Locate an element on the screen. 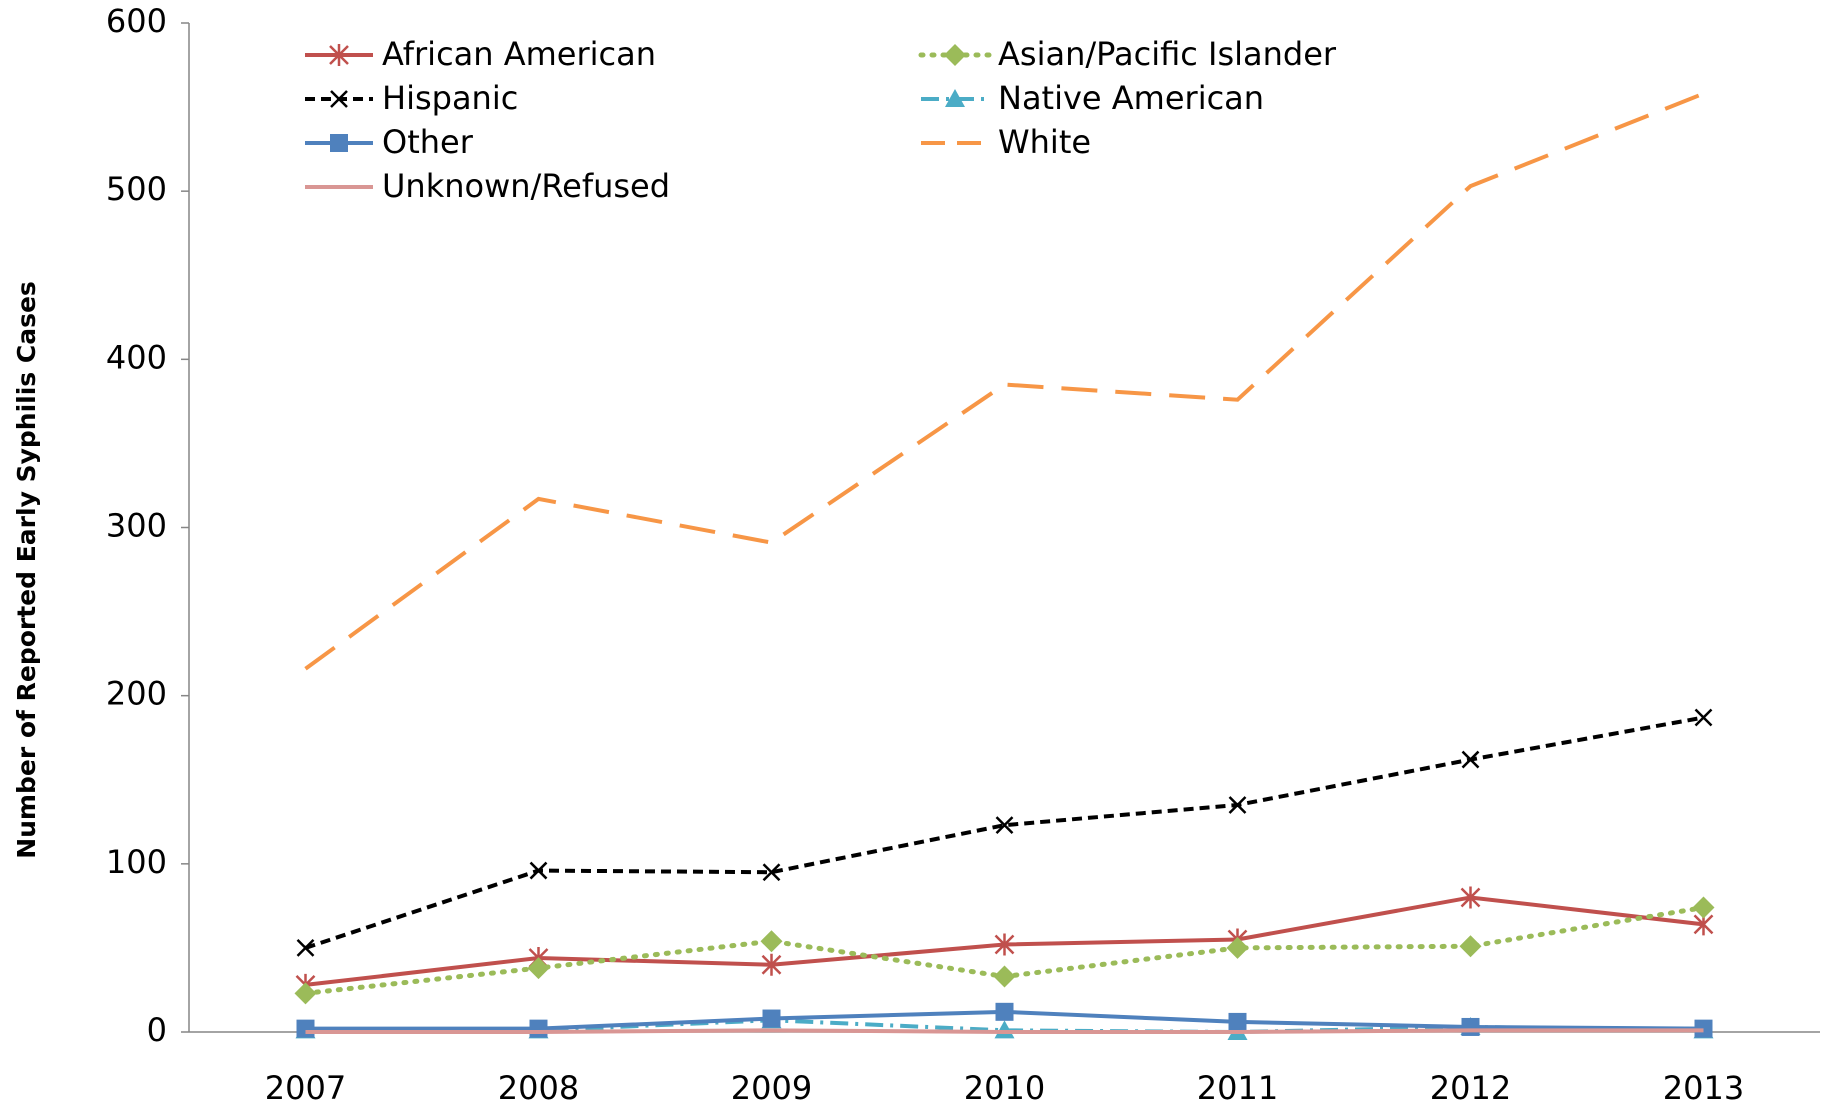  legend-label: African American is located at coordinates (519, 54).